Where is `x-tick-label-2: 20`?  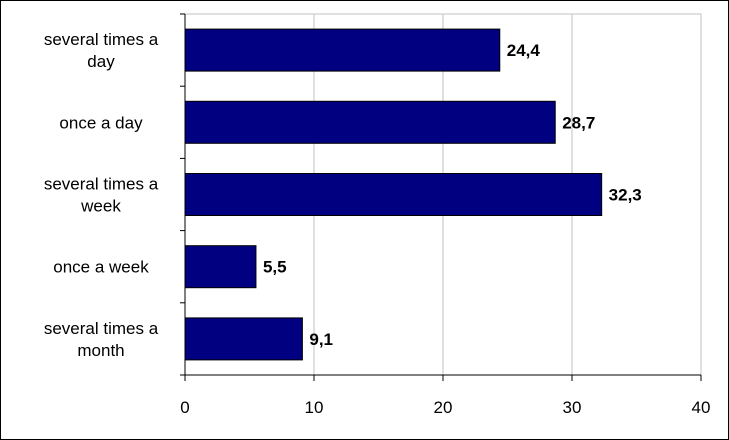
x-tick-label-2: 20 is located at coordinates (443, 407).